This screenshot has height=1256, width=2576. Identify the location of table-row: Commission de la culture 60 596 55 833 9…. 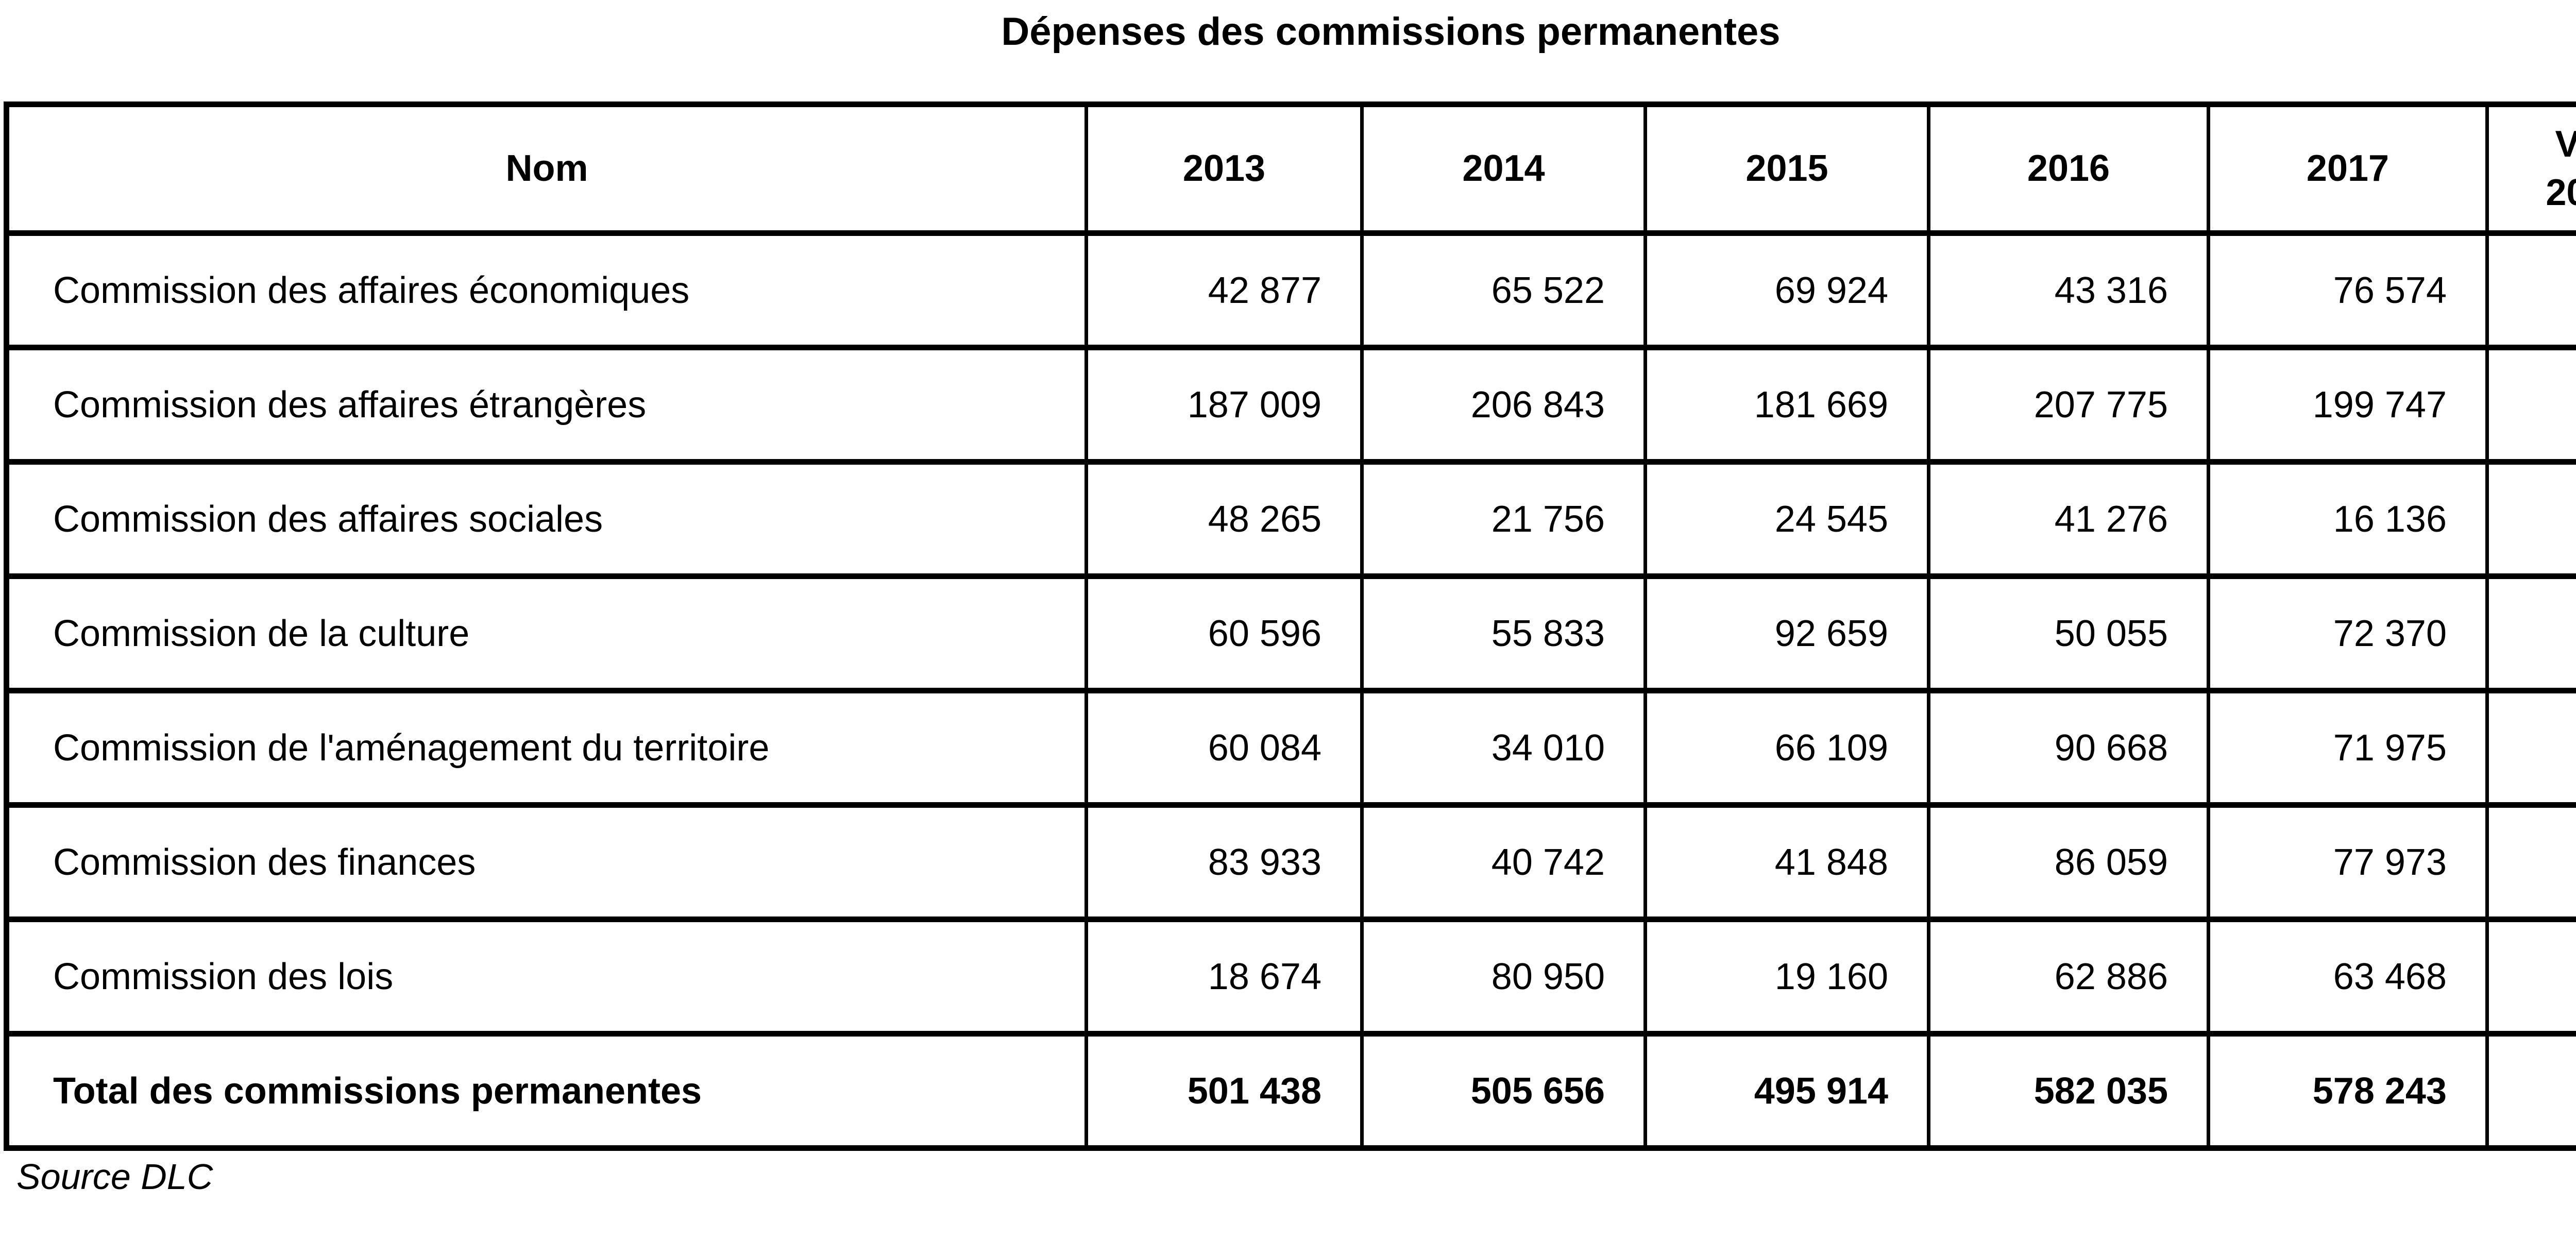
(1291, 633).